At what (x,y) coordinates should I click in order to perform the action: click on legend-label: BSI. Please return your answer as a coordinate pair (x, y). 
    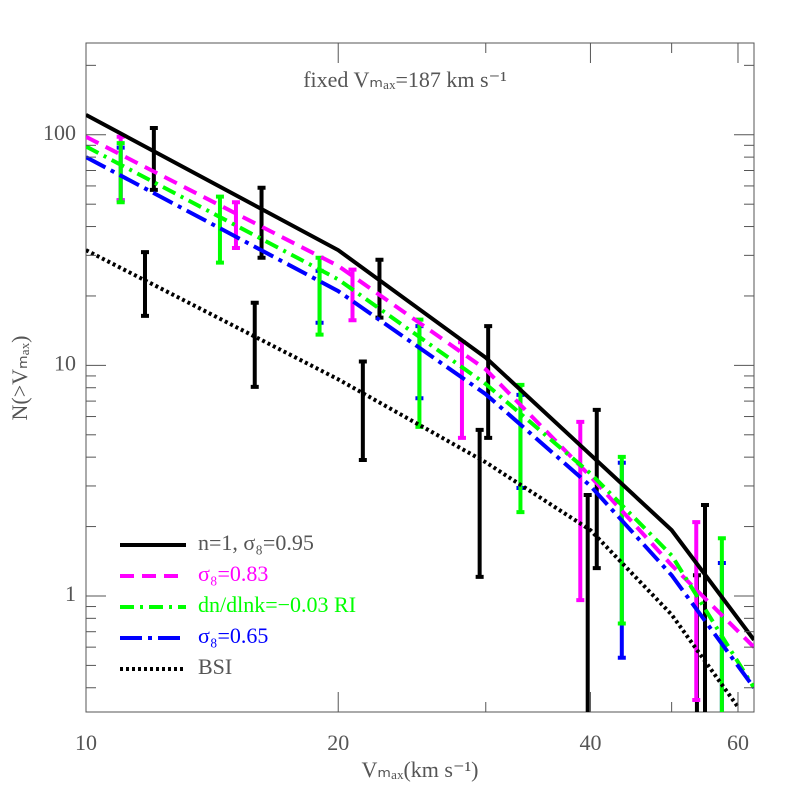
    Looking at the image, I should click on (215, 666).